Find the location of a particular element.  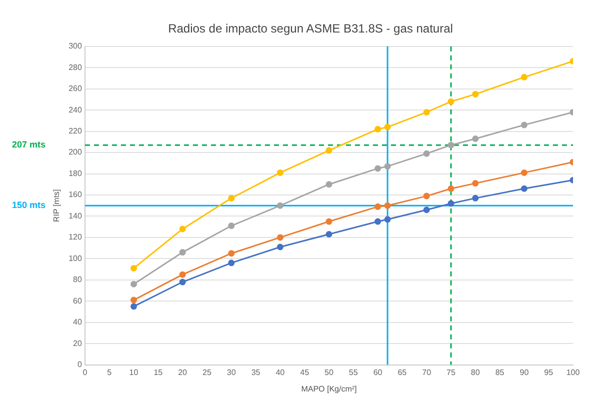

x-tick-label: 100 is located at coordinates (573, 372).